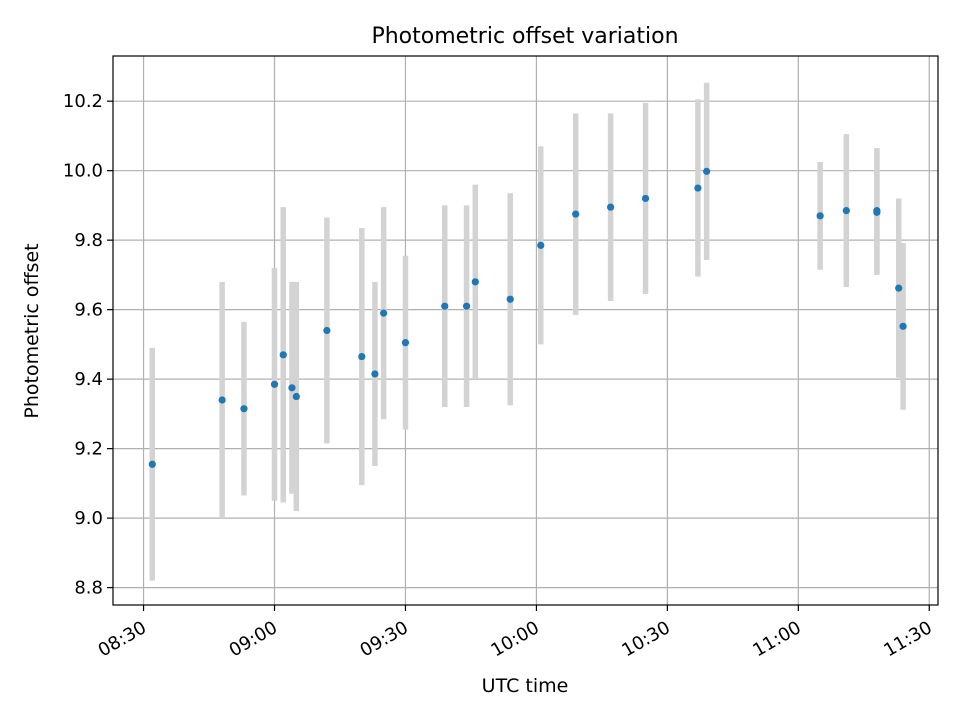 This screenshot has width=960, height=720. I want to click on y-axis-label: Photometric offset, so click(32, 330).